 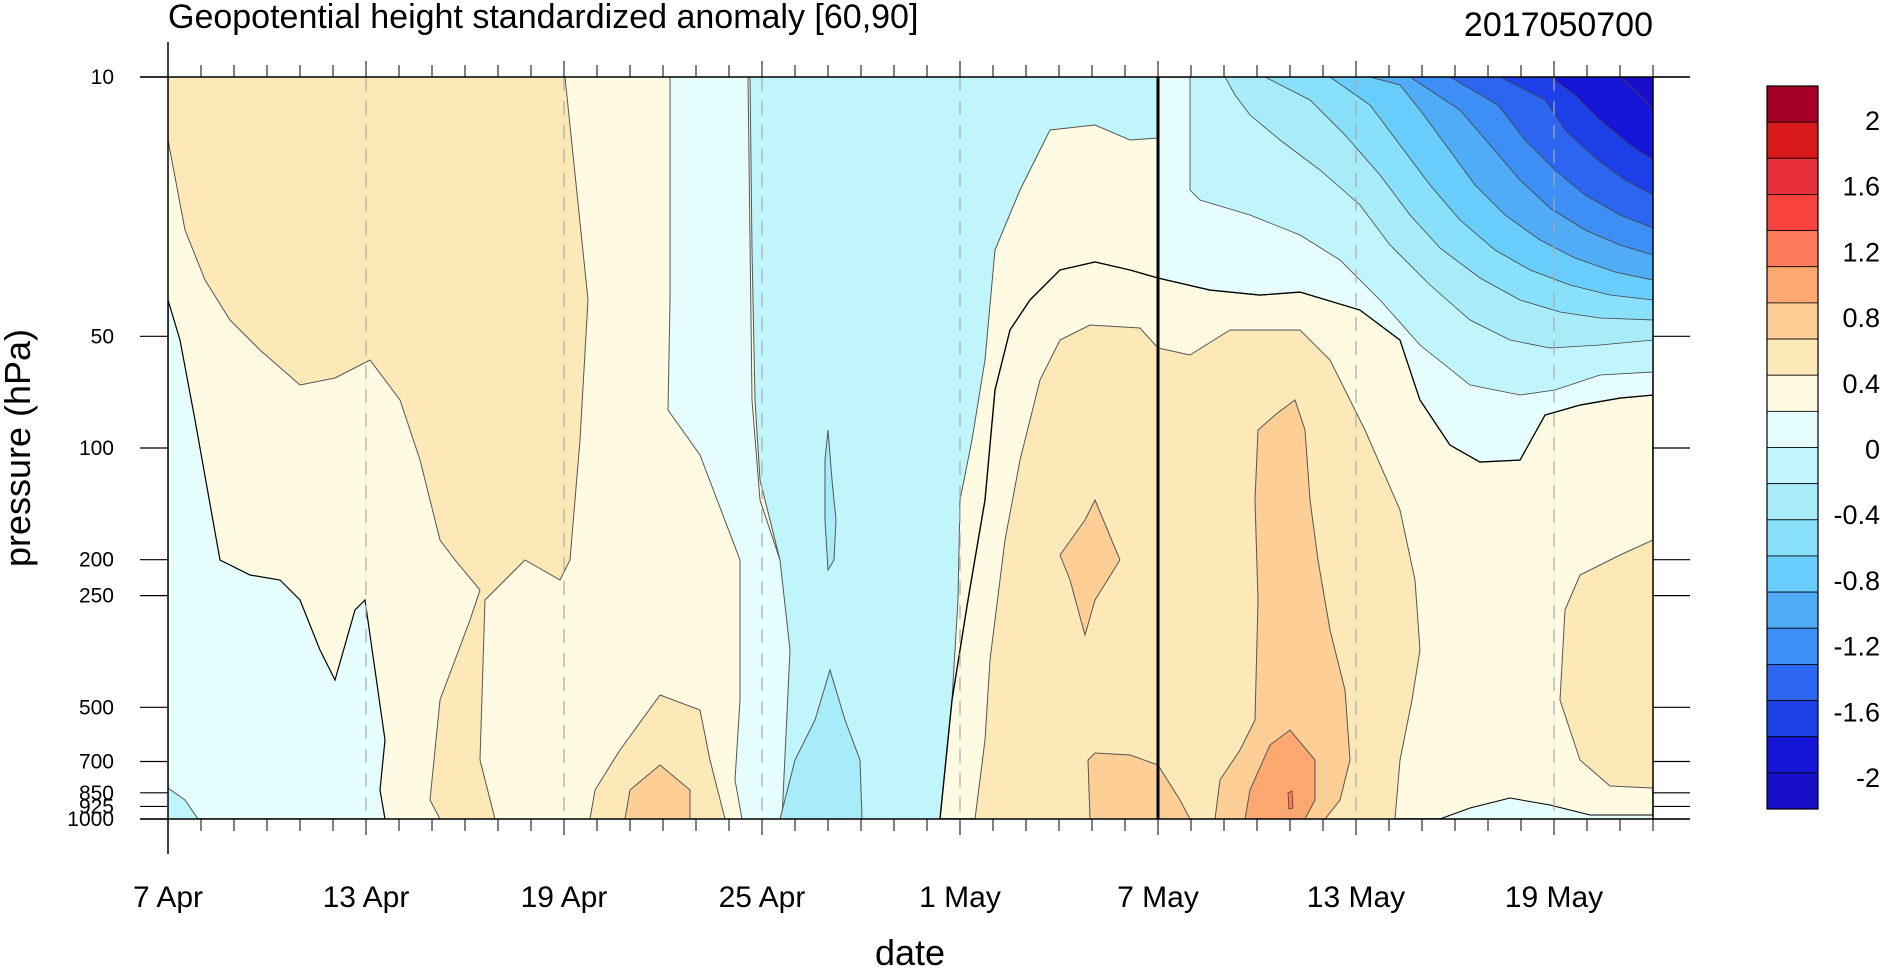 I want to click on region-lower-strong, so click(x=657, y=791).